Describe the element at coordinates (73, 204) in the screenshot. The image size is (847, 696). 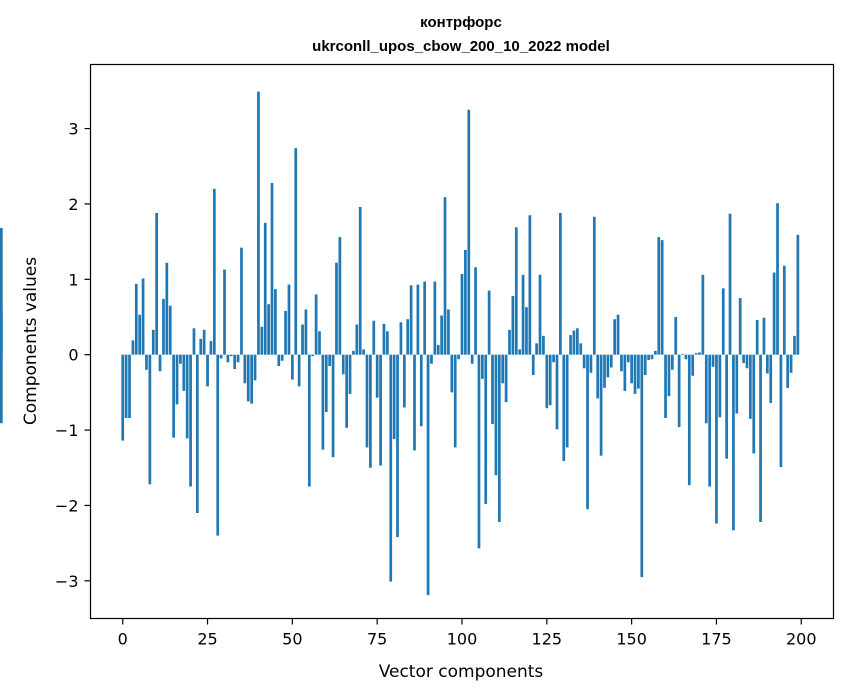
I see `y-tick-label: 2` at that location.